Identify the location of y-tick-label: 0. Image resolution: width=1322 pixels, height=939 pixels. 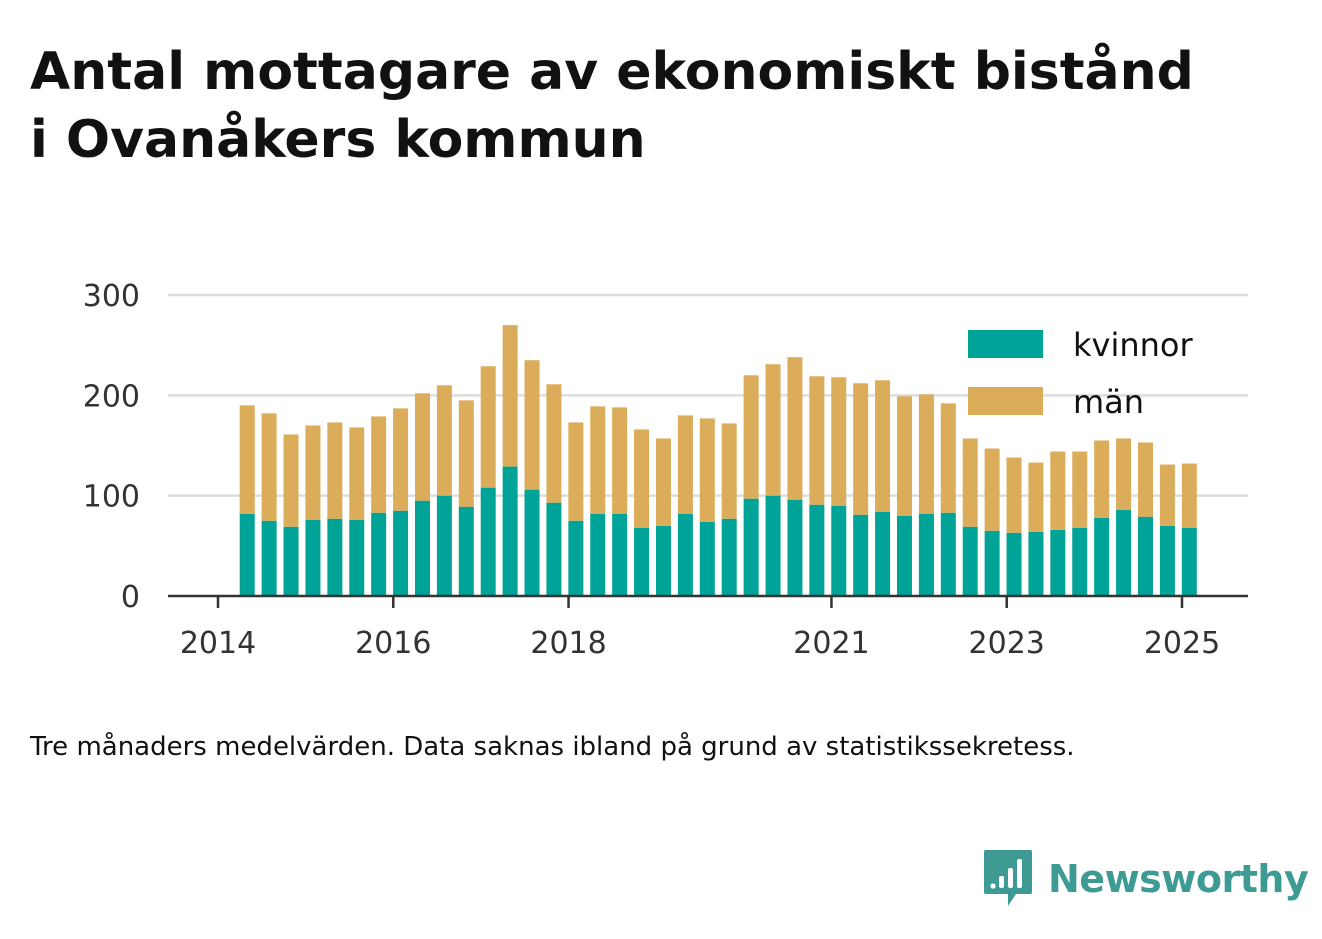
(130, 597).